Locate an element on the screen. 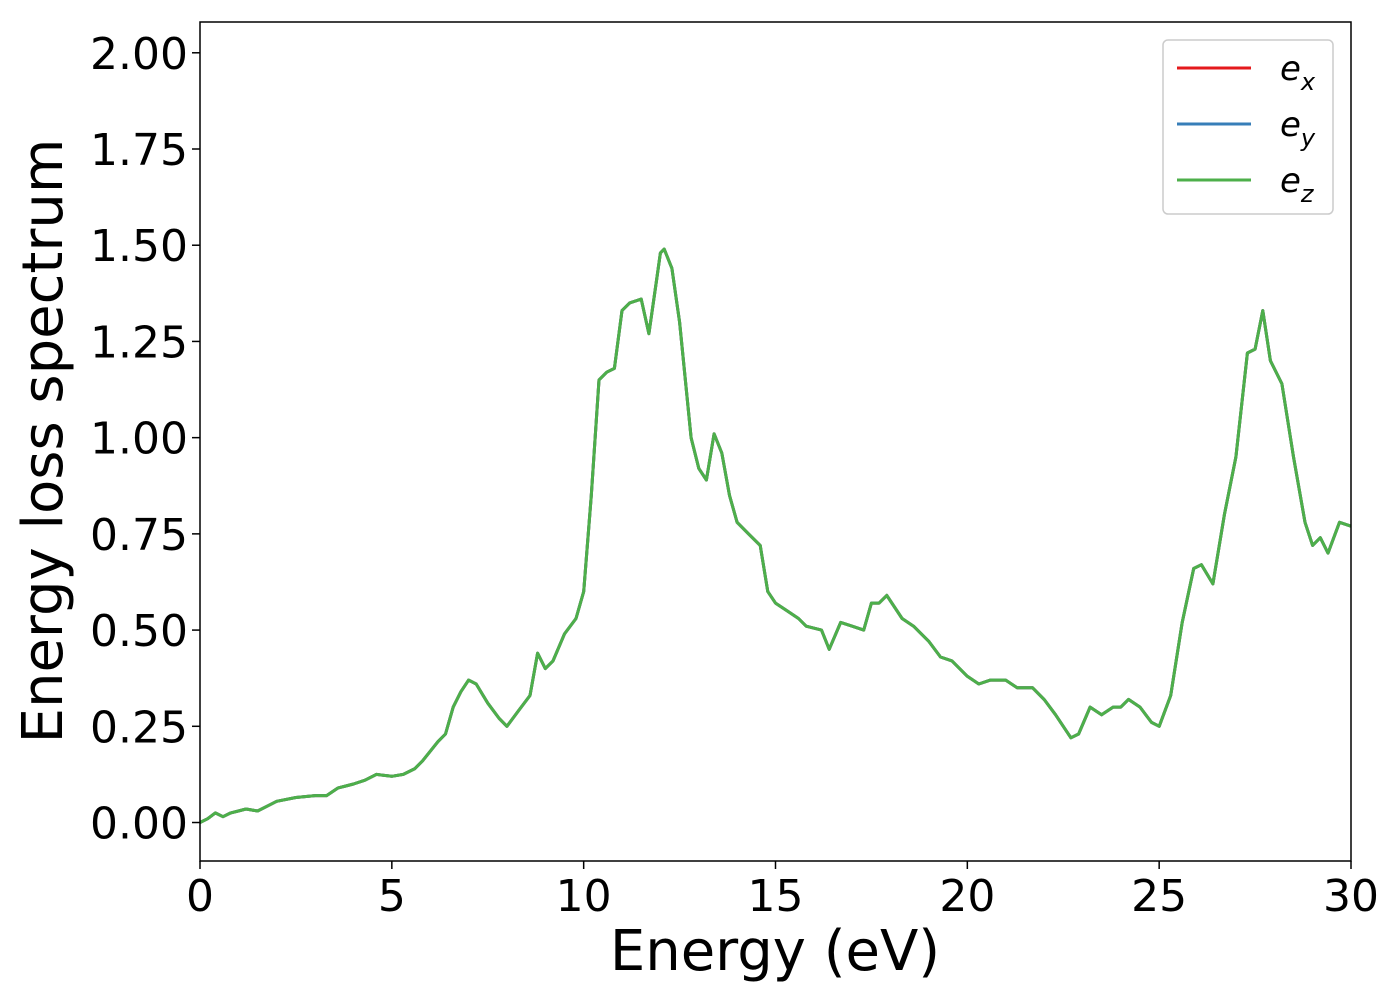 This screenshot has width=1400, height=1000. legend-box is located at coordinates (1248, 127).